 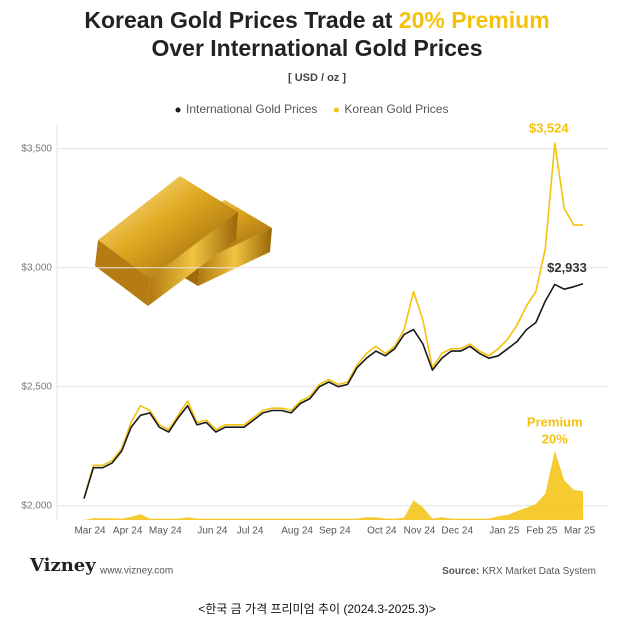 I want to click on premium-value-label: 20%, so click(x=555, y=438).